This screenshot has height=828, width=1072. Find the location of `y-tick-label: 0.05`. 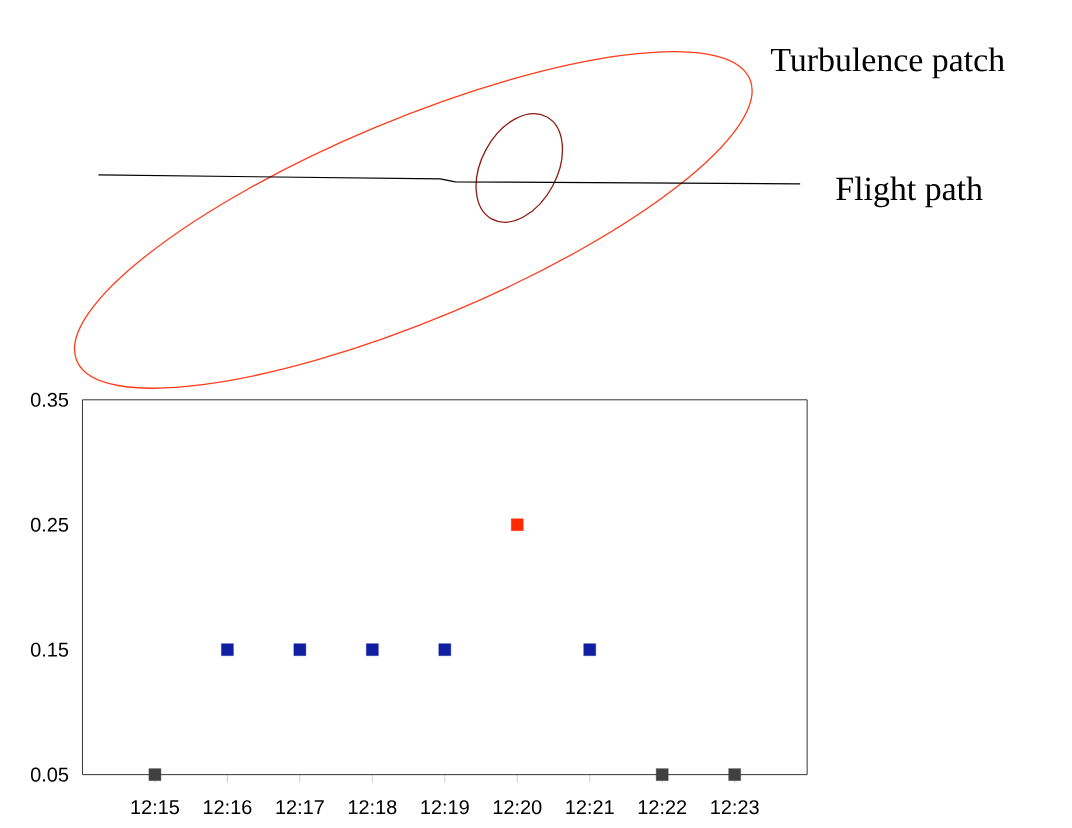

y-tick-label: 0.05 is located at coordinates (49, 774).